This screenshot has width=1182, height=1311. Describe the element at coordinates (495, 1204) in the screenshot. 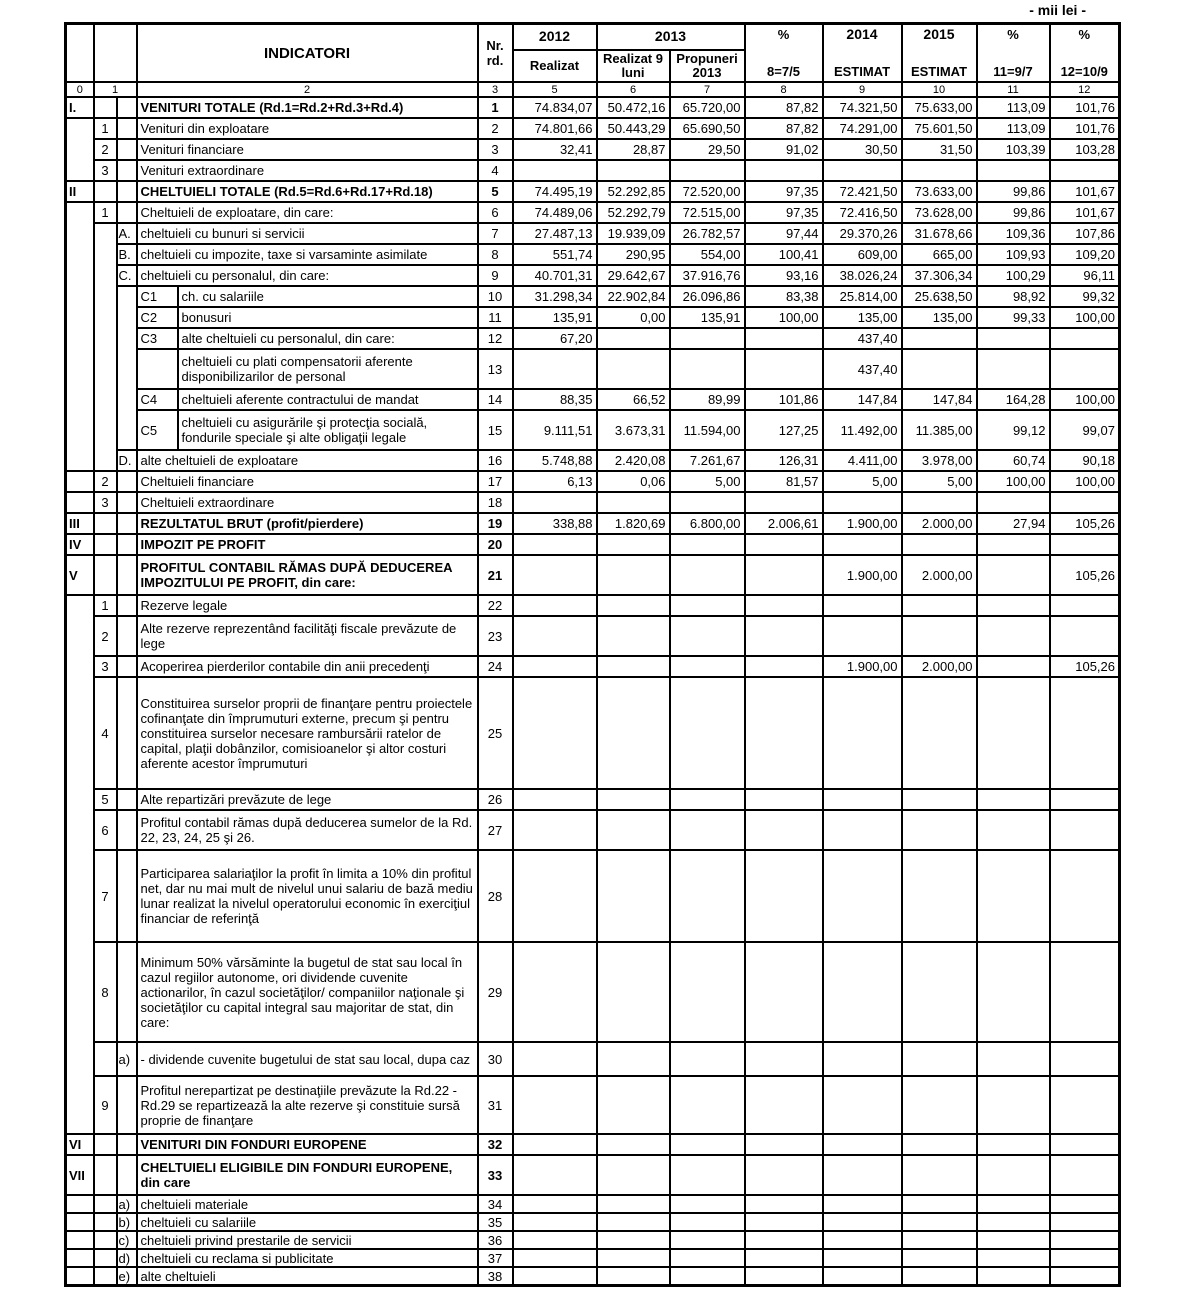

I see `row-34-nr: 34` at that location.